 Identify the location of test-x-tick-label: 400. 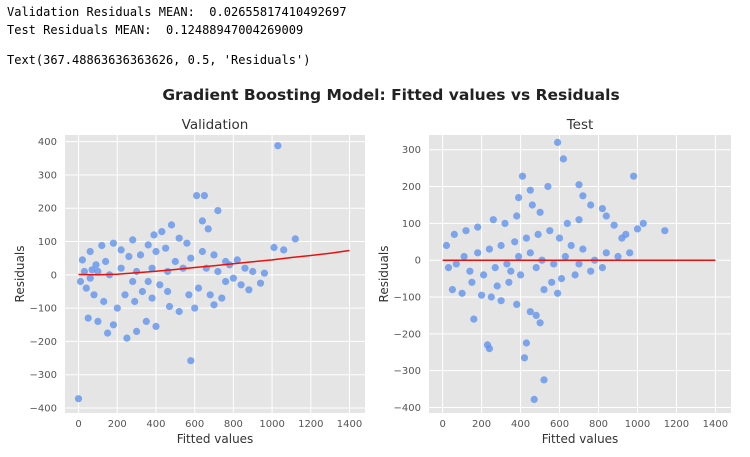
(520, 424).